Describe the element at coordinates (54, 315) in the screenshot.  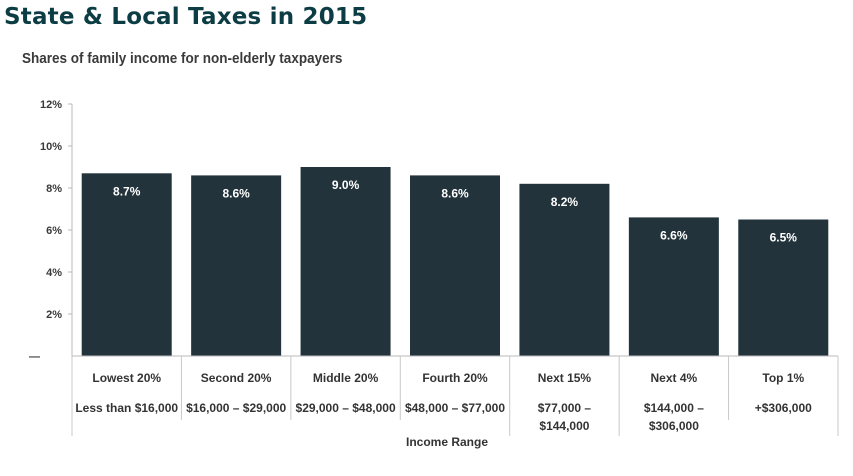
I see `y-tick-label: 2%` at that location.